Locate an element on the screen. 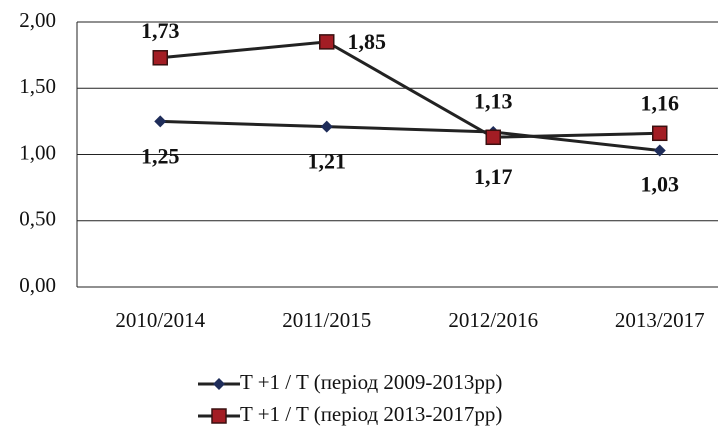 The image size is (719, 433). data-label: 1,25 is located at coordinates (160, 155).